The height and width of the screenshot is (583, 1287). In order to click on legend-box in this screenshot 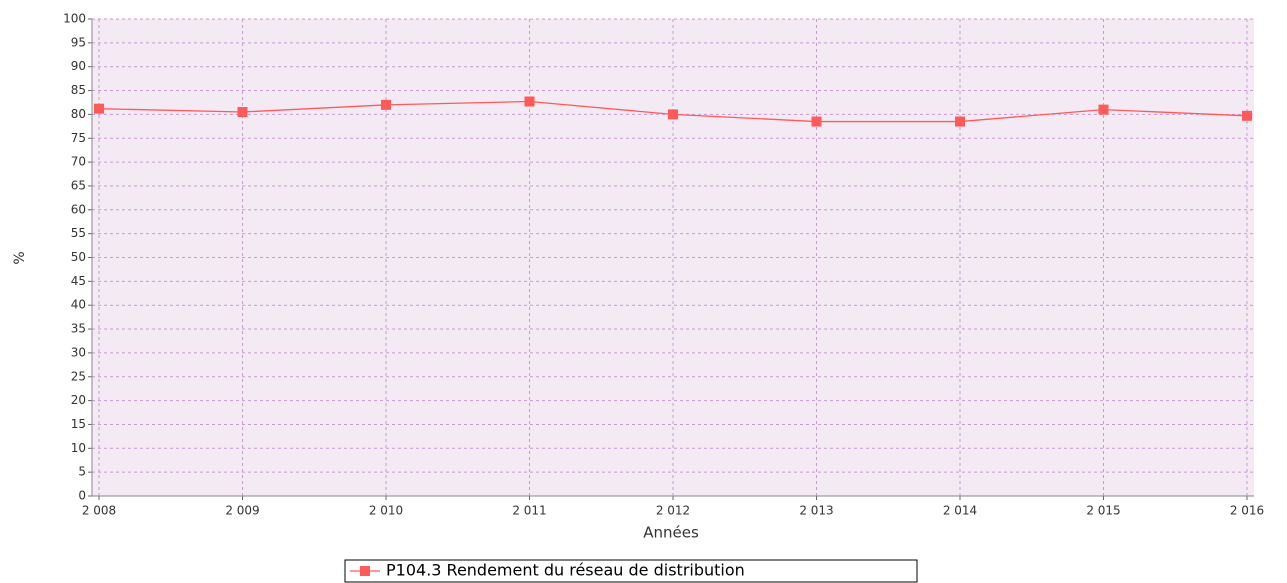, I will do `click(631, 571)`.